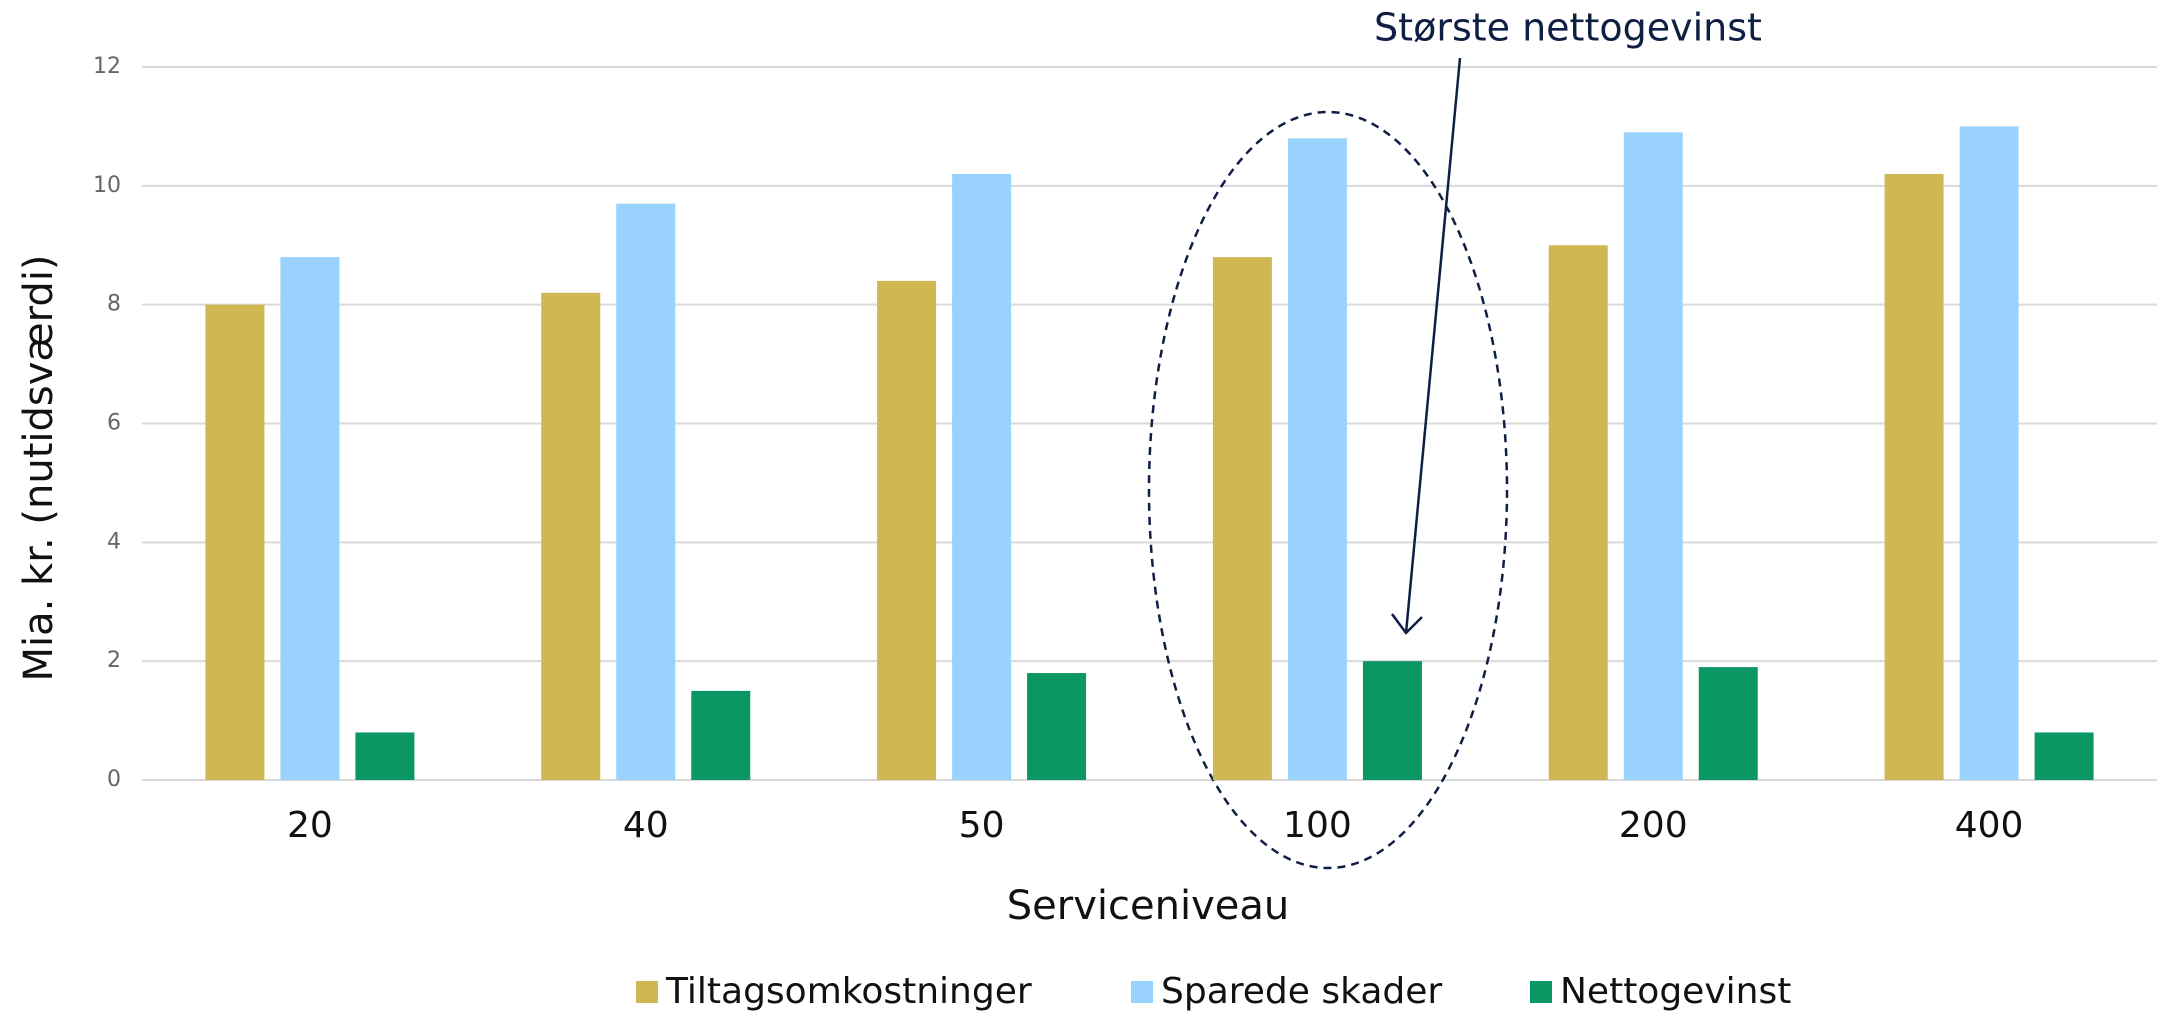  What do you see at coordinates (1568, 28) in the screenshot?
I see `annotation: Største nettogevinst` at bounding box center [1568, 28].